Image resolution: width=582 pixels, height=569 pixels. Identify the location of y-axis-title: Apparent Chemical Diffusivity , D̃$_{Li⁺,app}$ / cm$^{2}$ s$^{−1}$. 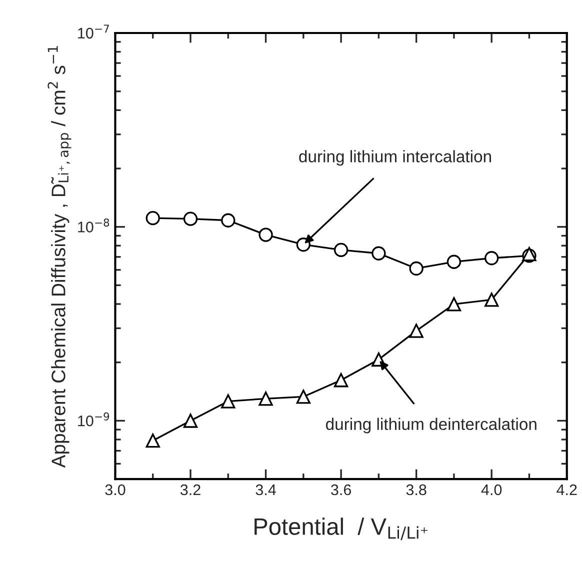
(60, 257).